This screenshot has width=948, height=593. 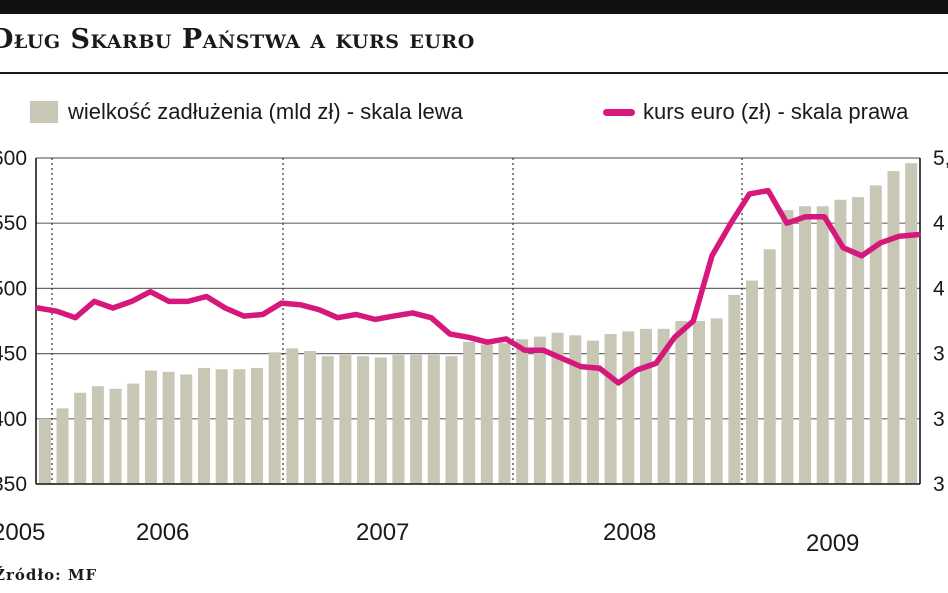 What do you see at coordinates (13, 288) in the screenshot?
I see `y-left-tick-label: 500` at bounding box center [13, 288].